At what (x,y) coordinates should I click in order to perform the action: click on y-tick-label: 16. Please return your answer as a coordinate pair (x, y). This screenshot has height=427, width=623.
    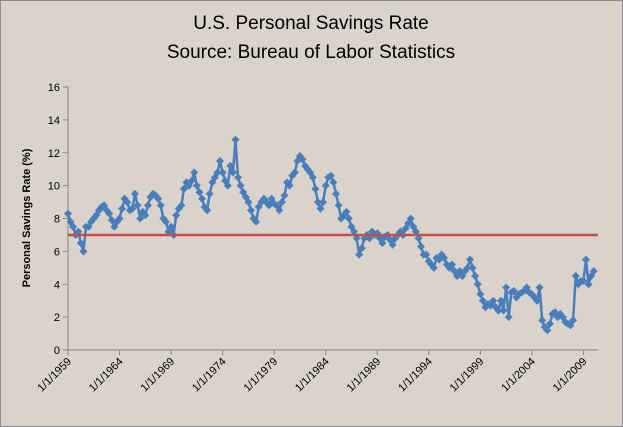
    Looking at the image, I should click on (54, 88).